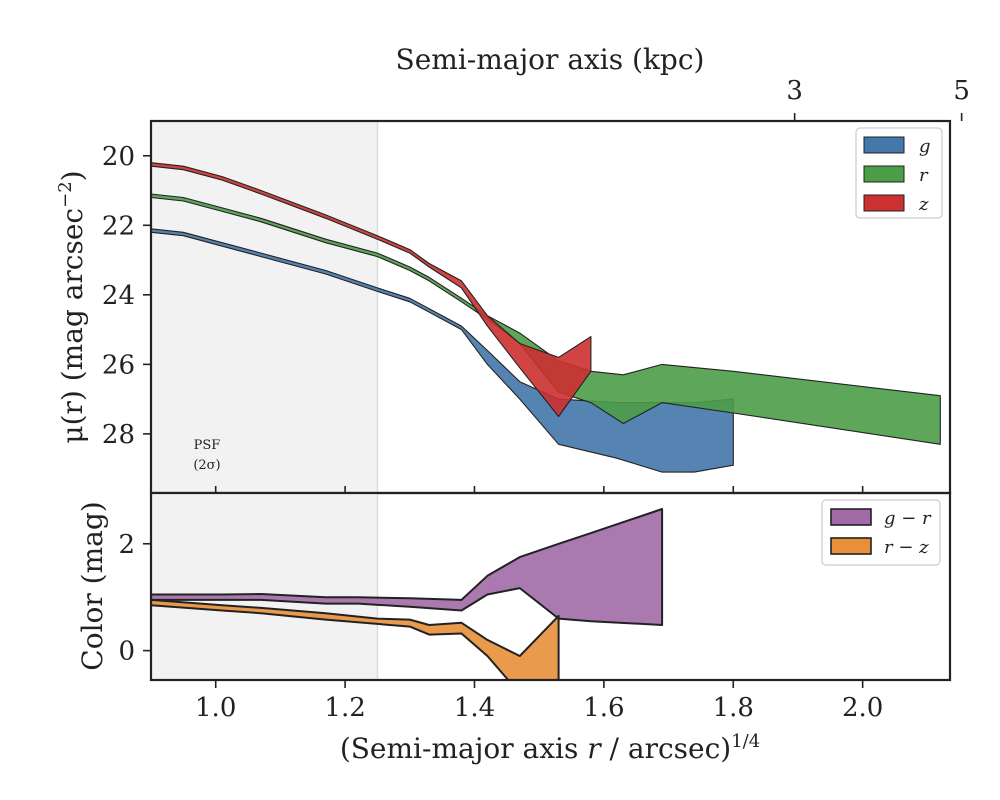 The image size is (1000, 800). Describe the element at coordinates (794, 91) in the screenshot. I see `kpc-tick-label-3: 3` at that location.